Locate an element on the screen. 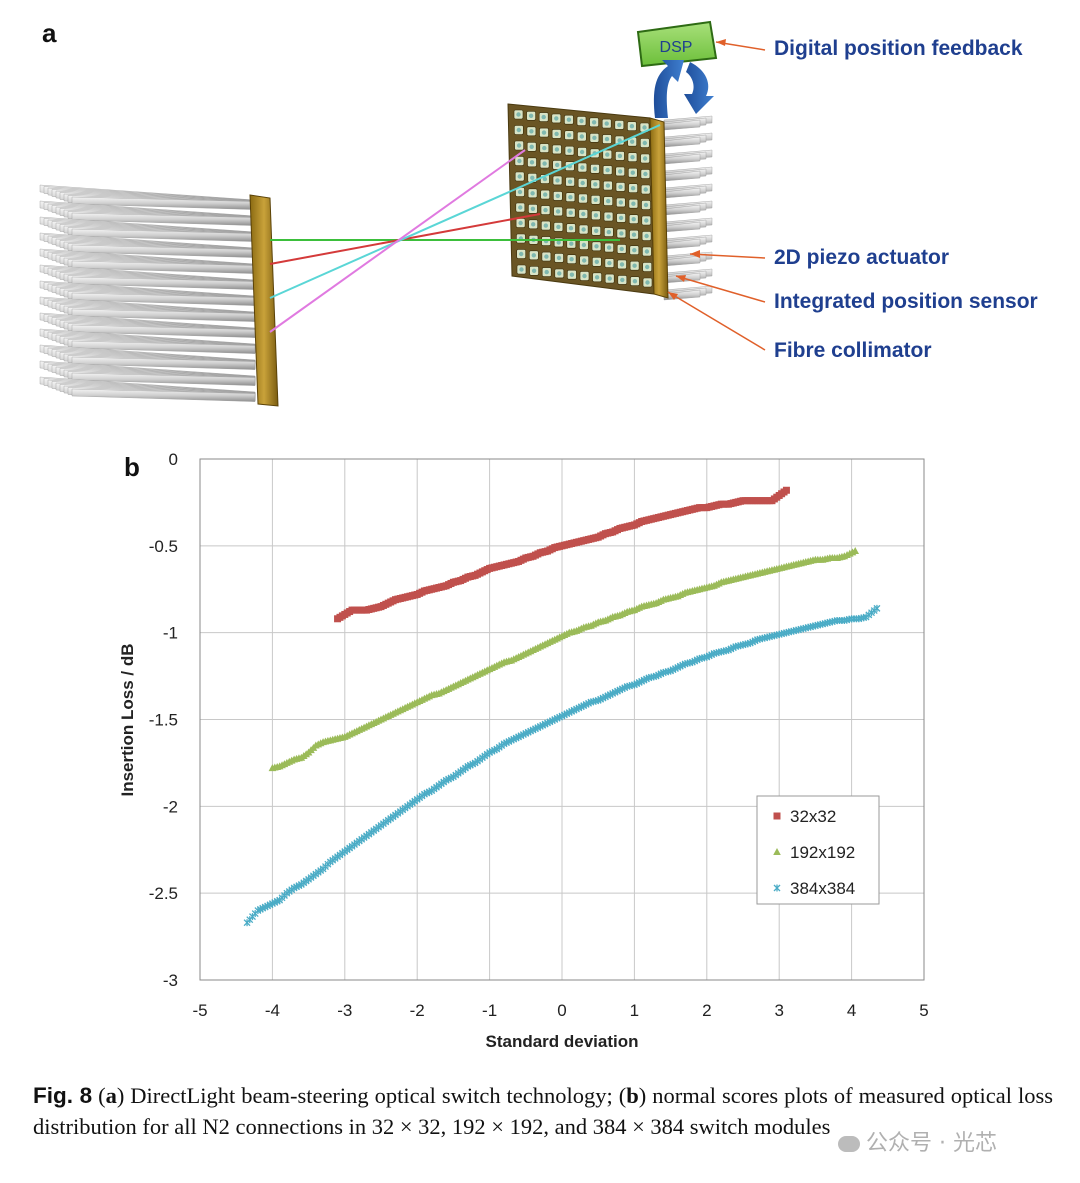 This screenshot has height=1183, width=1080. optical-beams is located at coordinates (465, 228).